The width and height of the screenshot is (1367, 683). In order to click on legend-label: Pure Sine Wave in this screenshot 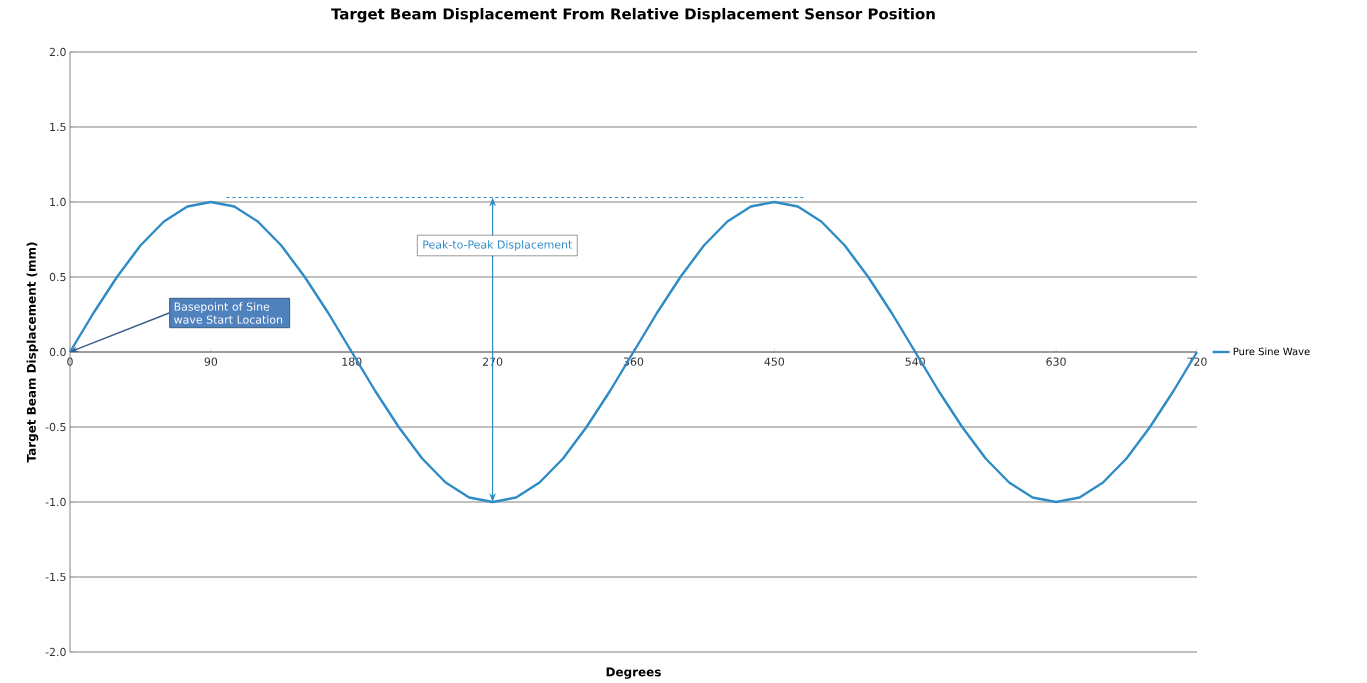, I will do `click(1271, 351)`.